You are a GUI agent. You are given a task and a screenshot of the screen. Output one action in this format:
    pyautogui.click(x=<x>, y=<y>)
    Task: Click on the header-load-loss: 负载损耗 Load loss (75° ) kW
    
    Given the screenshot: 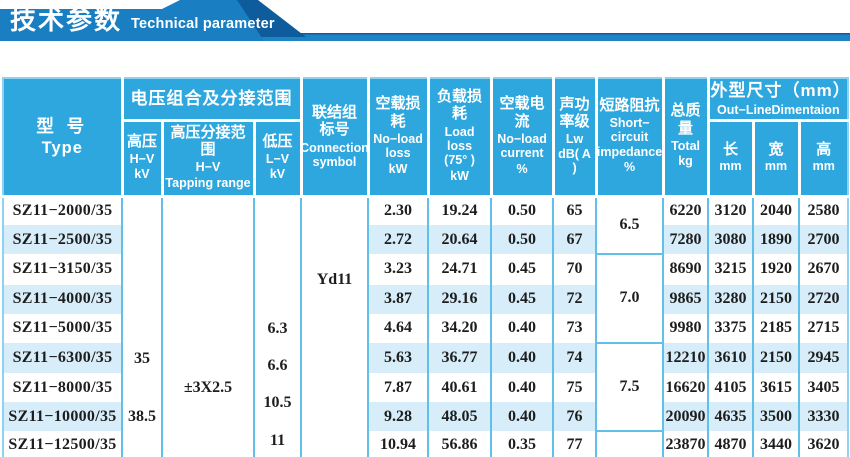 What is the action you would take?
    pyautogui.click(x=459, y=138)
    